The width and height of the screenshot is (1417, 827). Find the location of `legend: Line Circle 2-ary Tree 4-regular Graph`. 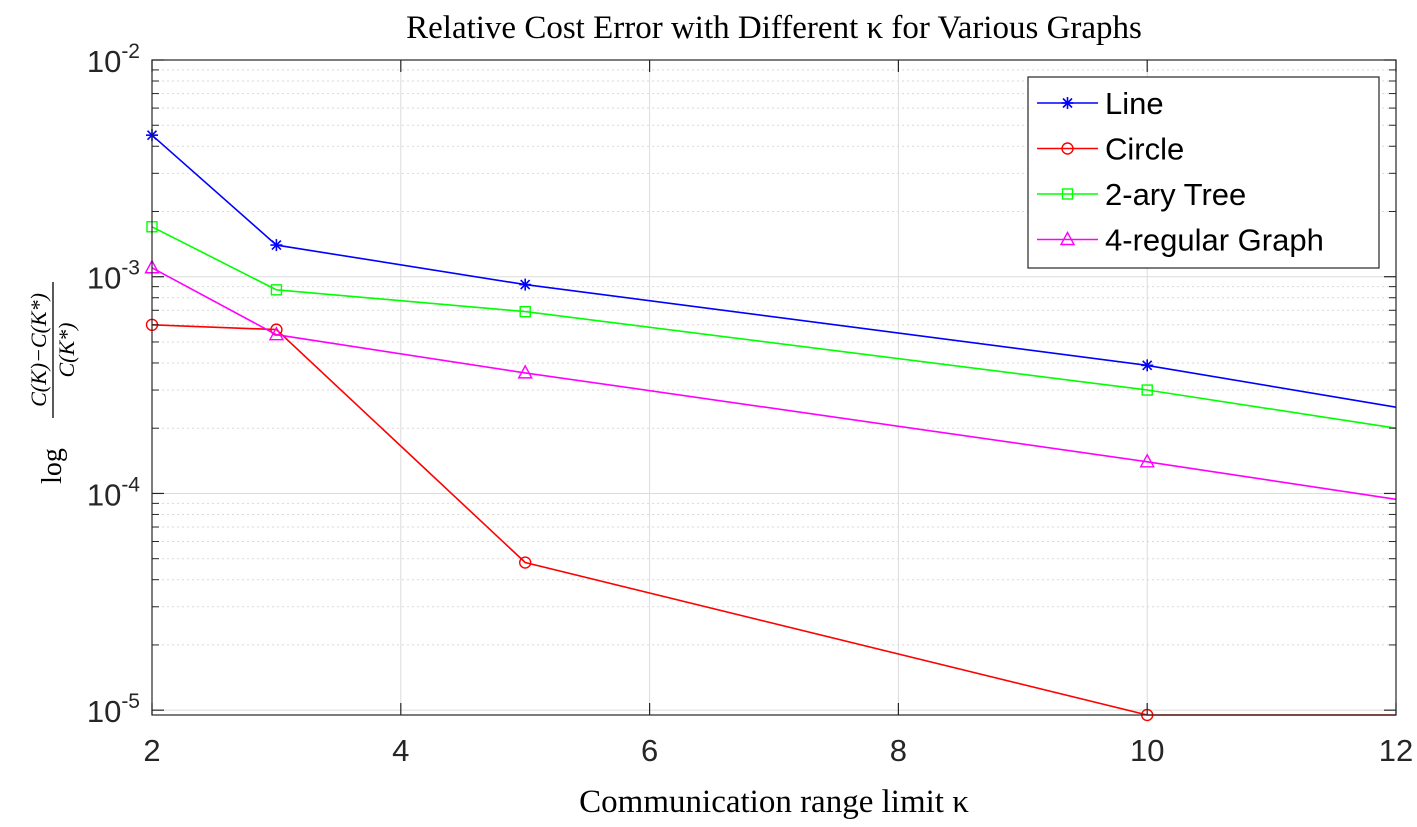

legend: Line Circle 2-ary Tree 4-regular Graph is located at coordinates (1203, 172).